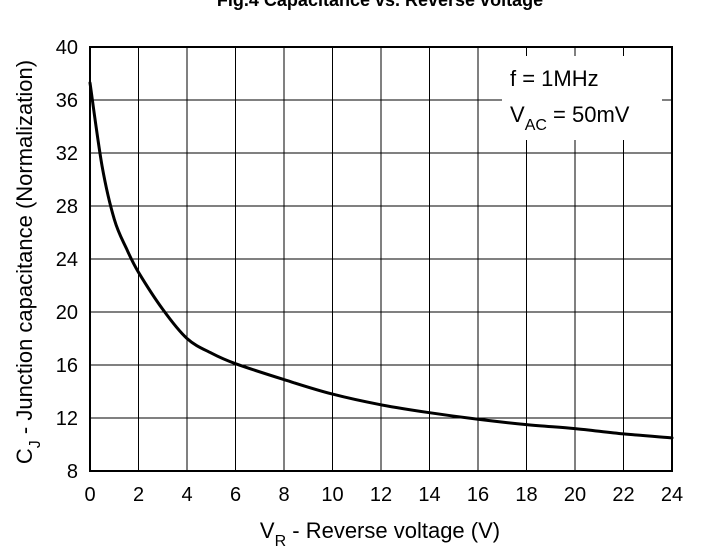 The width and height of the screenshot is (704, 550). I want to click on x-tick-label: 20, so click(575, 495).